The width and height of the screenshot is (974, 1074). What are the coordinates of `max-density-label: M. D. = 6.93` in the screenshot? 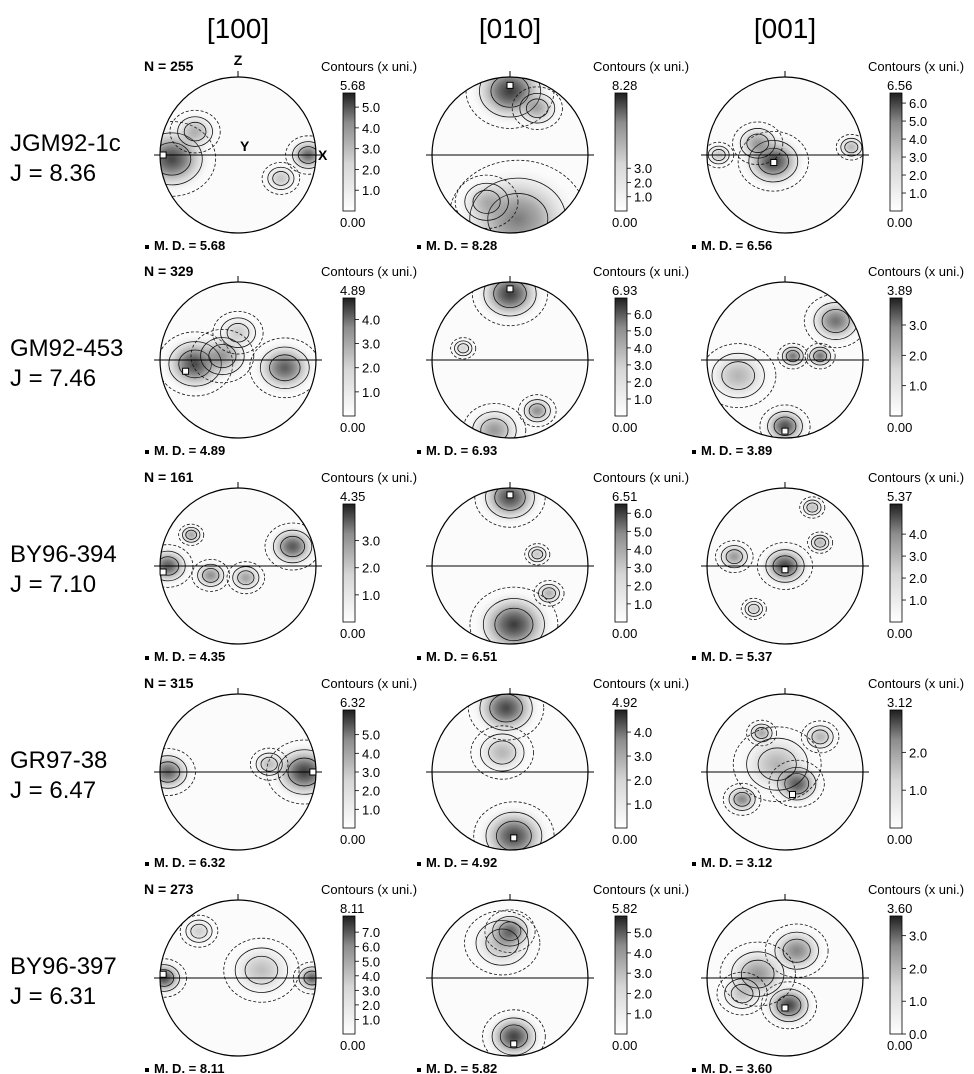 It's located at (461, 450).